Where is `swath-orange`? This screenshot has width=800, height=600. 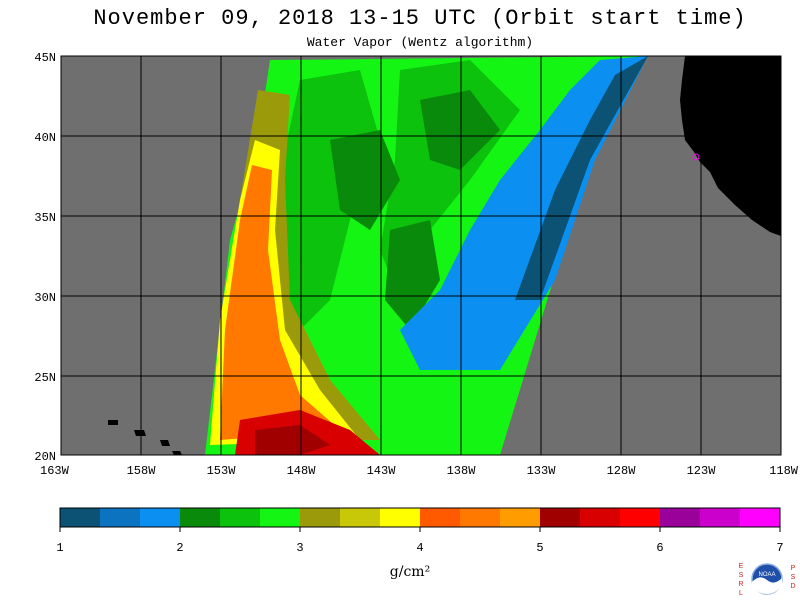
swath-orange is located at coordinates (280, 302).